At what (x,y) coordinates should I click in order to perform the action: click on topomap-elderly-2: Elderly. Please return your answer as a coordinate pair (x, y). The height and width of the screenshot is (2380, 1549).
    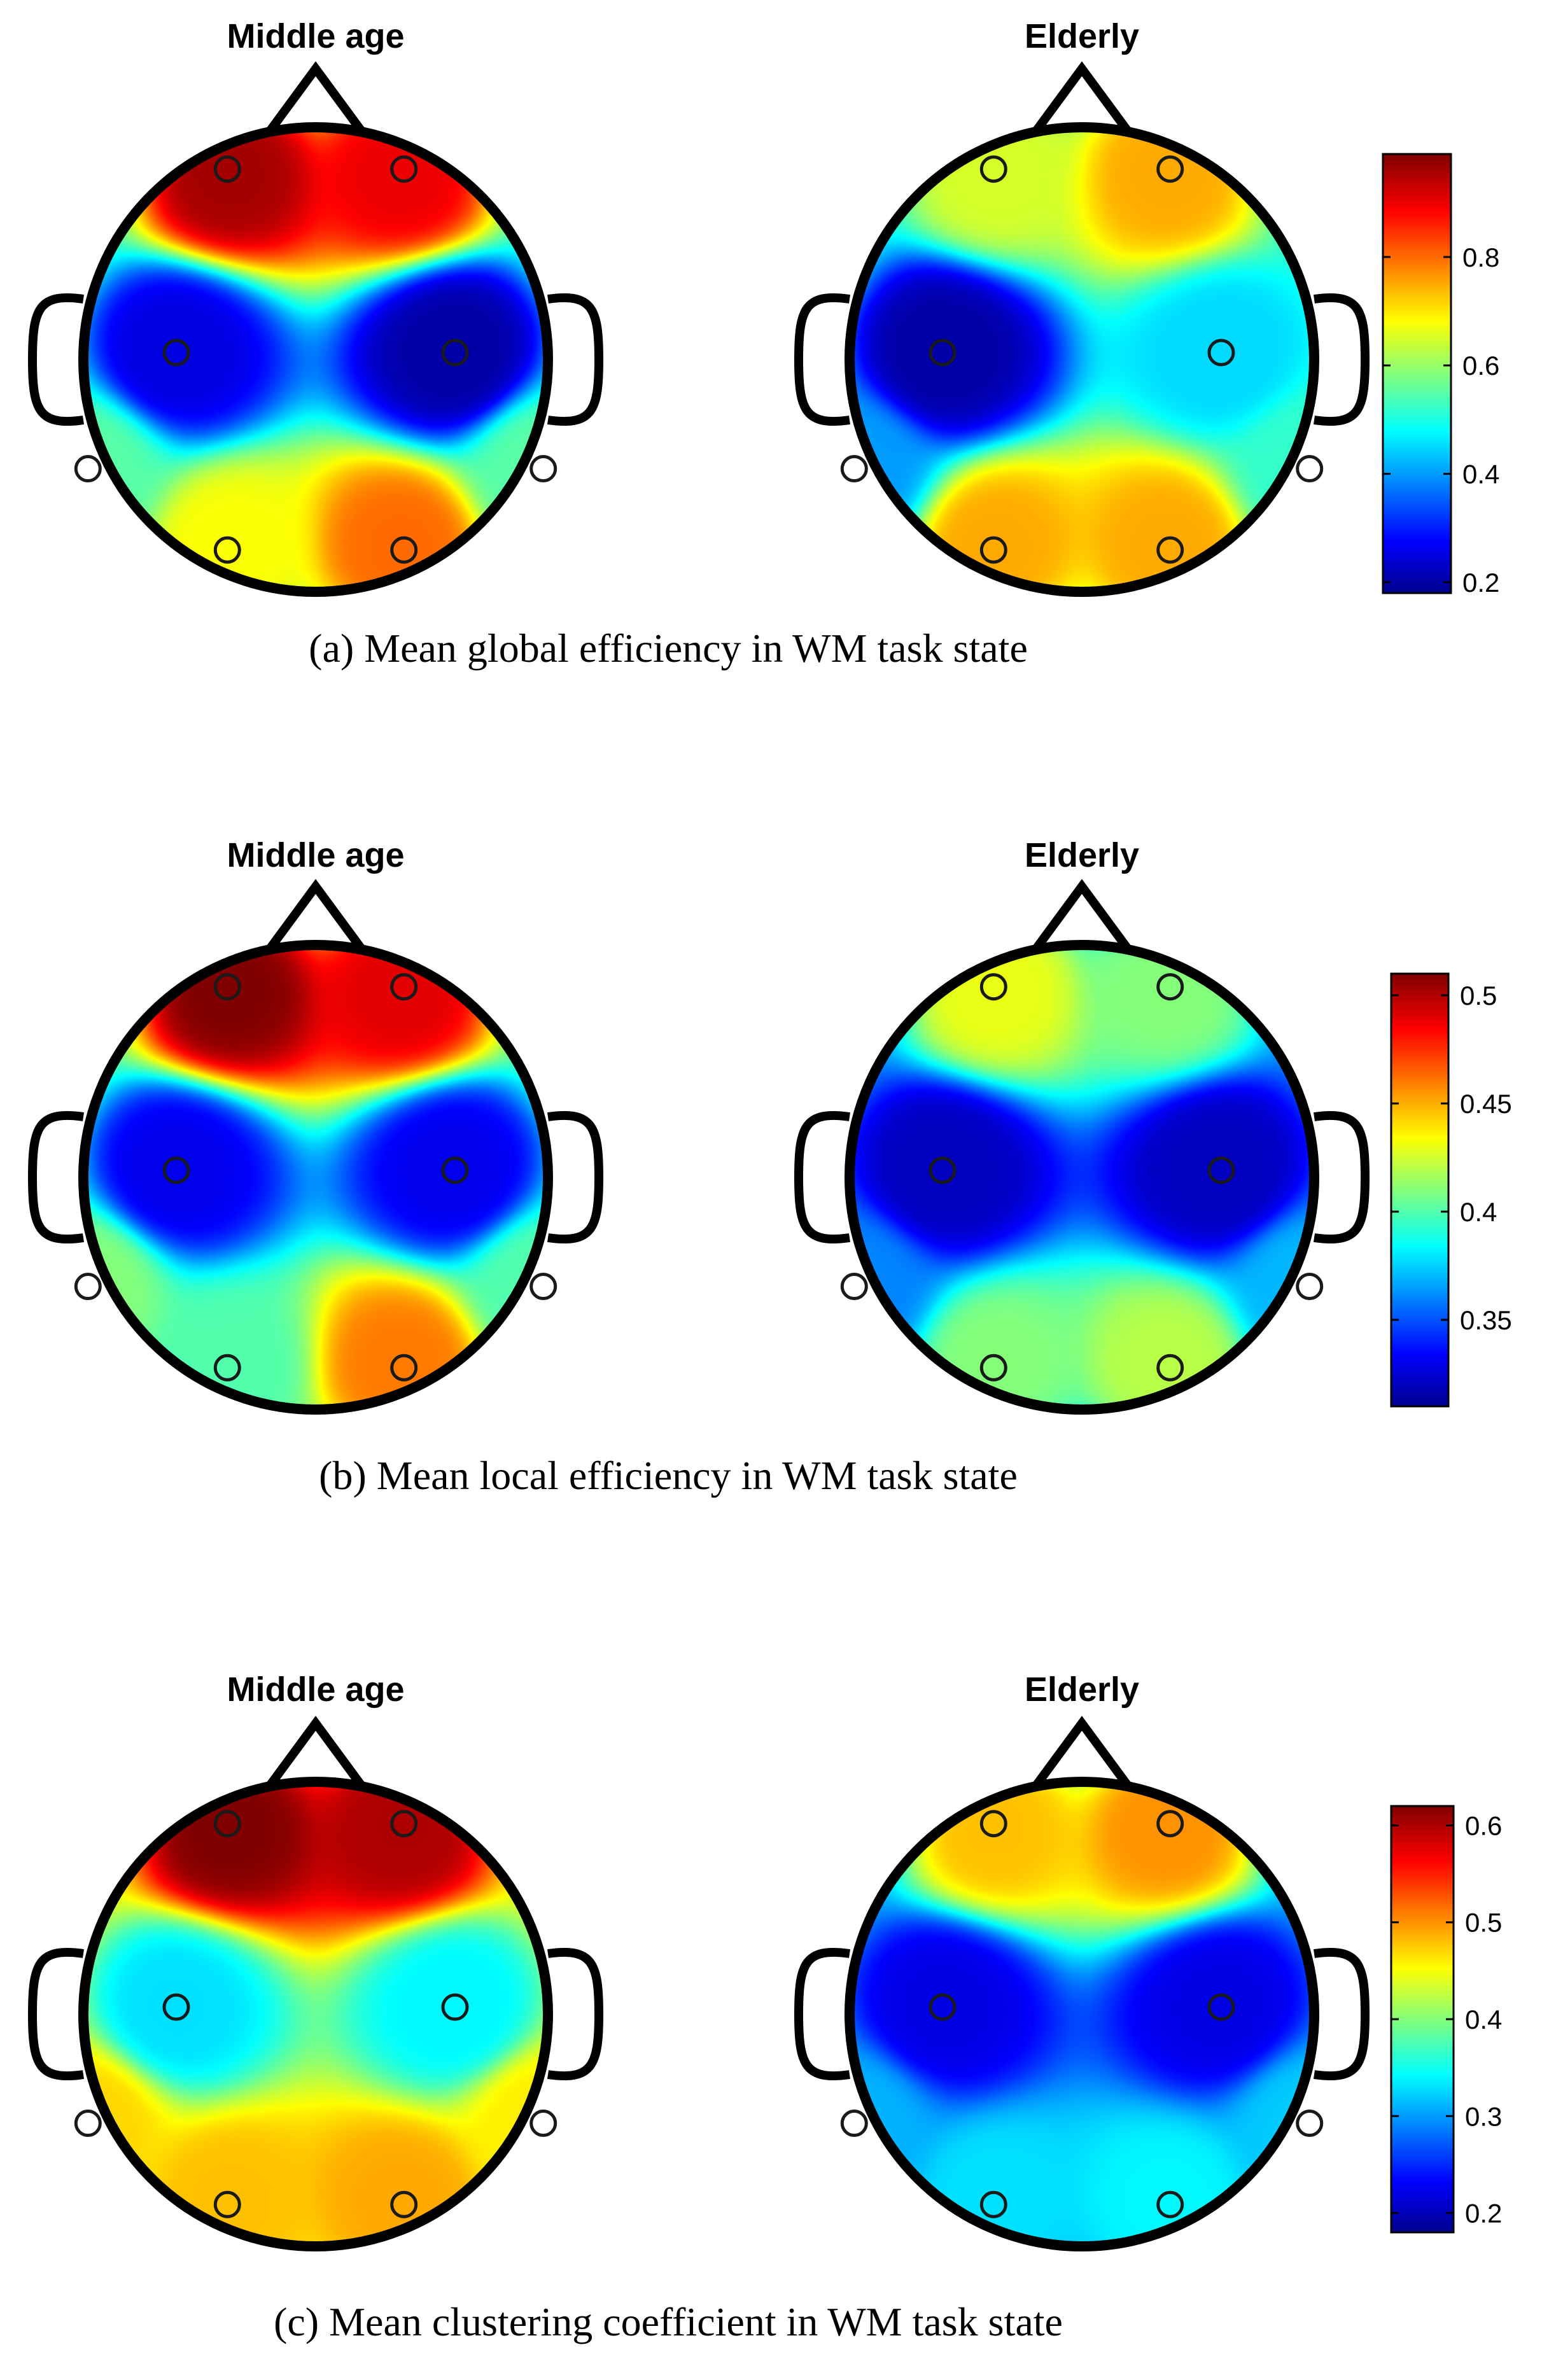
    Looking at the image, I should click on (1082, 1125).